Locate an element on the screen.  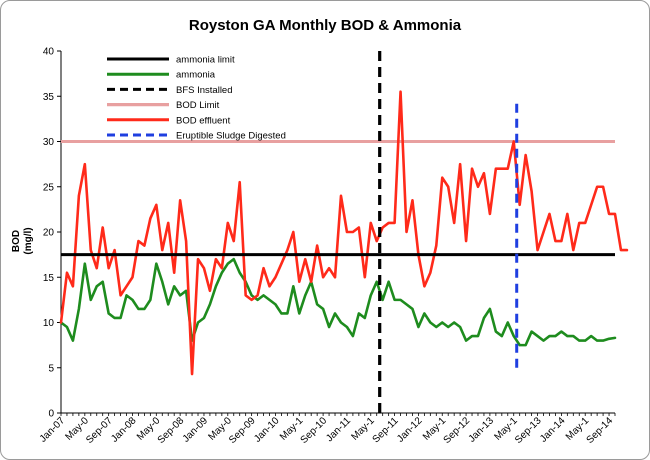
y-tick-label: 40 is located at coordinates (49, 52).